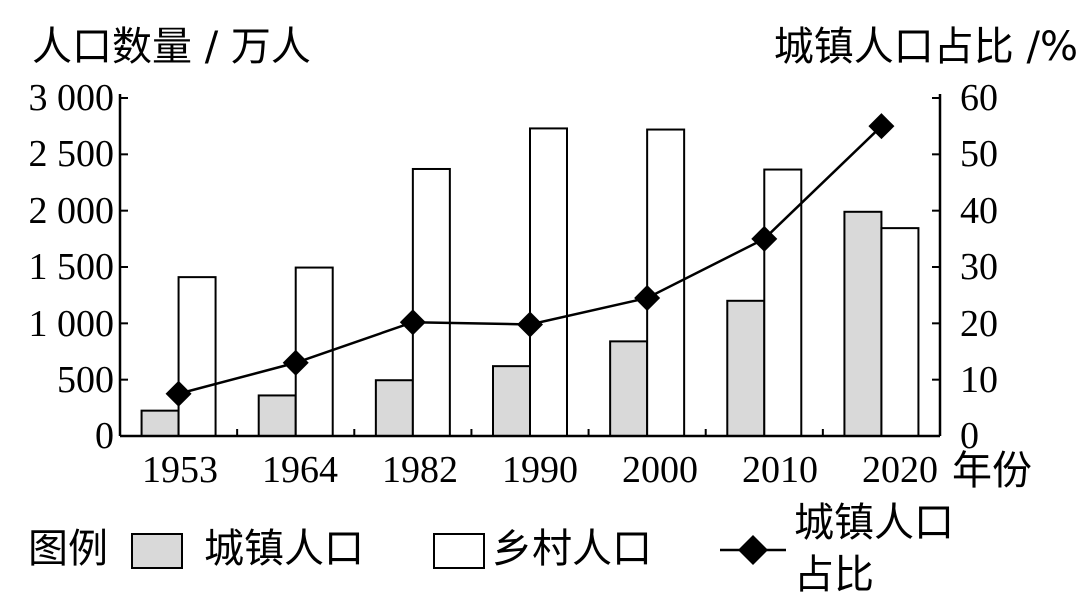 Image resolution: width=1080 pixels, height=616 pixels. I want to click on legend-label-ratio-line1: 城镇人口, so click(874, 523).